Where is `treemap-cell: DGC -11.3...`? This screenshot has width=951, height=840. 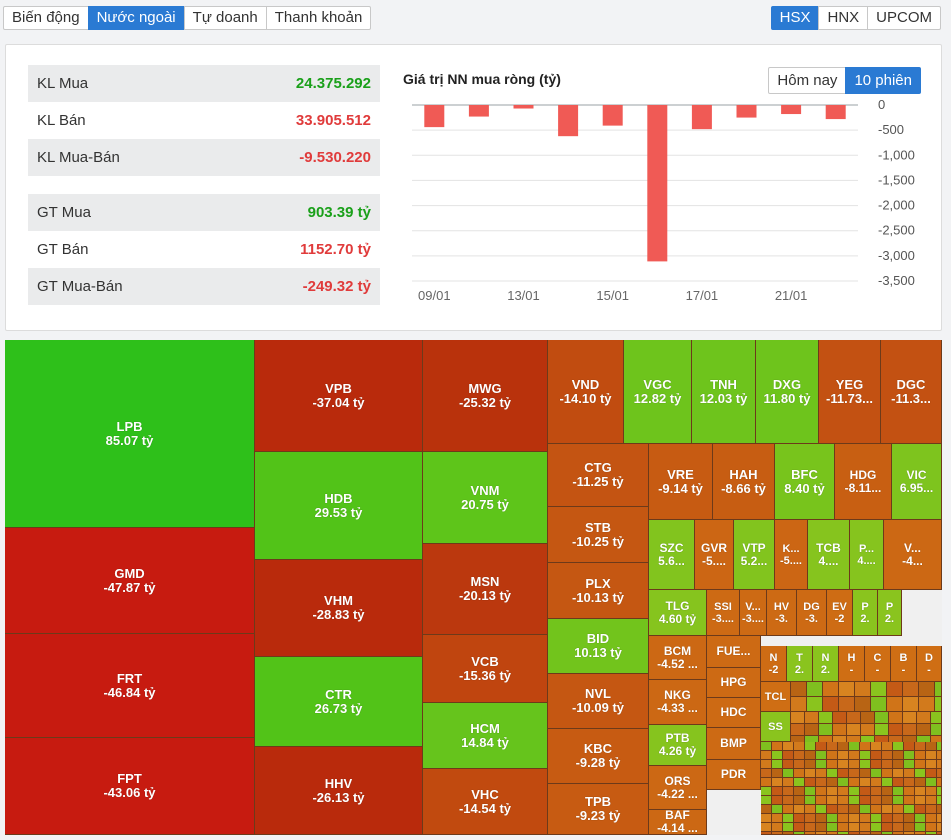 treemap-cell: DGC -11.3... is located at coordinates (911, 392).